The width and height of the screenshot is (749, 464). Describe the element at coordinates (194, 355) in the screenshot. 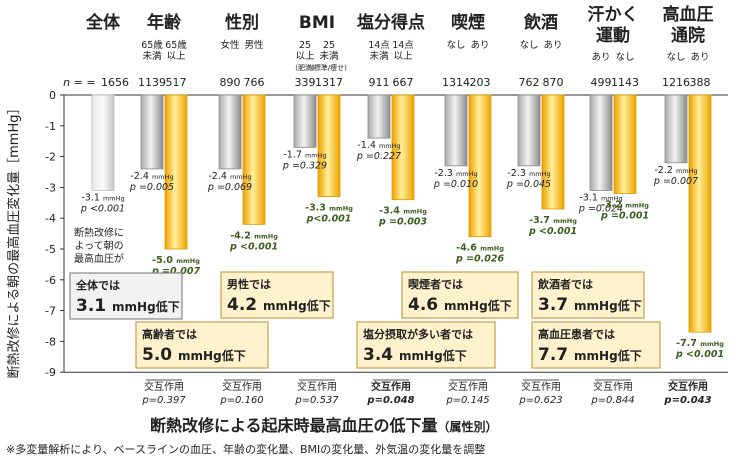

I see `note-value: 5.0 mmHg低下` at that location.